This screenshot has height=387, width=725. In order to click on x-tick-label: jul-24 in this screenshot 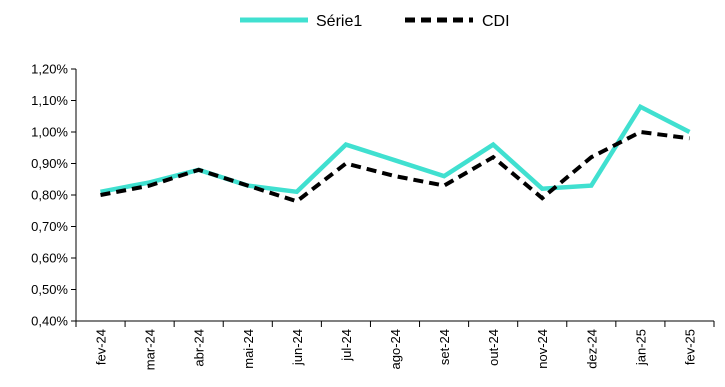, I will do `click(346, 345)`.